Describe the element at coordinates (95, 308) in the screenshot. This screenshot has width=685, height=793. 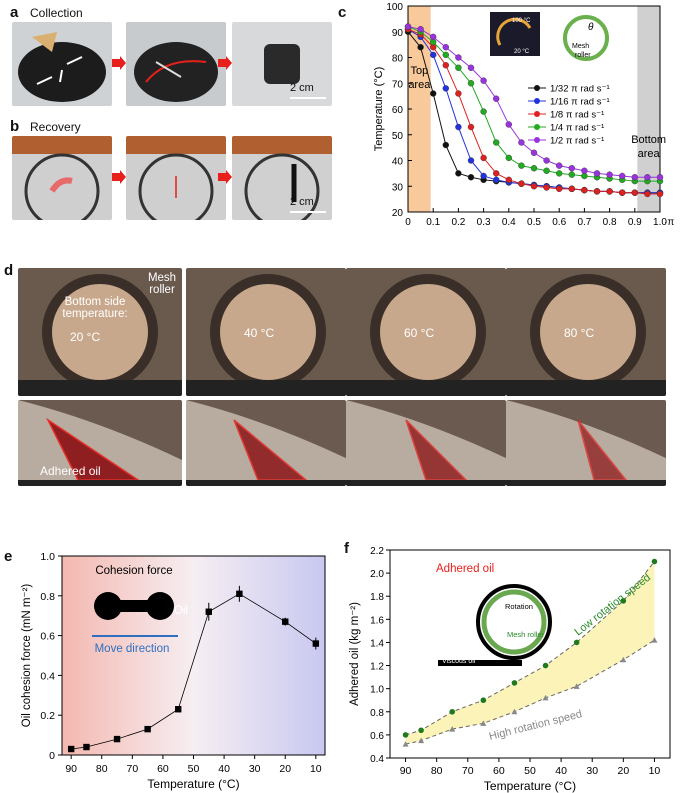
I see `bottom-temp-label: Bottom side temperature:` at that location.